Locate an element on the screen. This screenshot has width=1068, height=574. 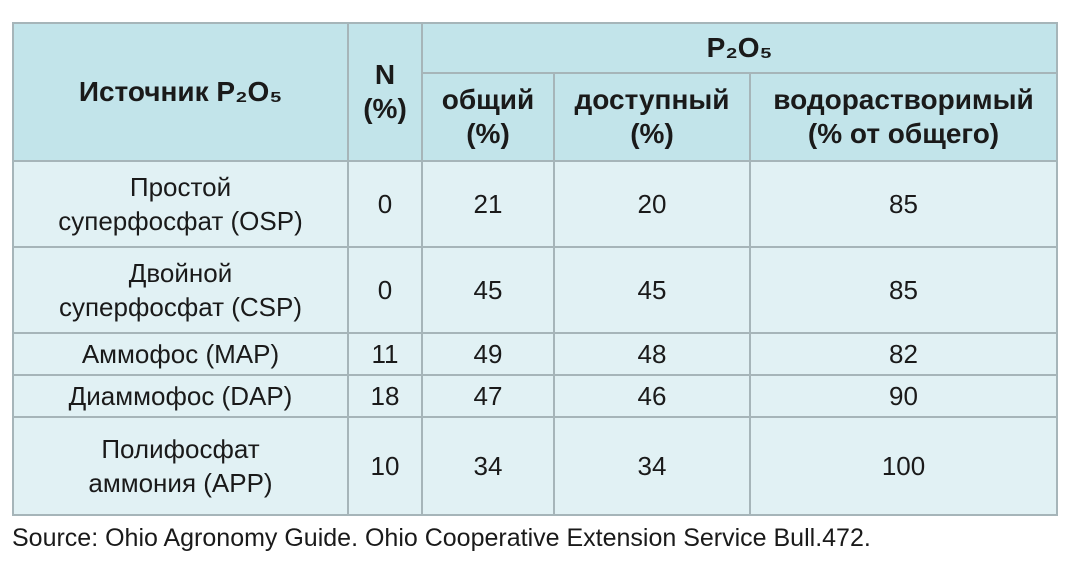
header-water-soluble: водорастворимый (% от общего) is located at coordinates (903, 117).